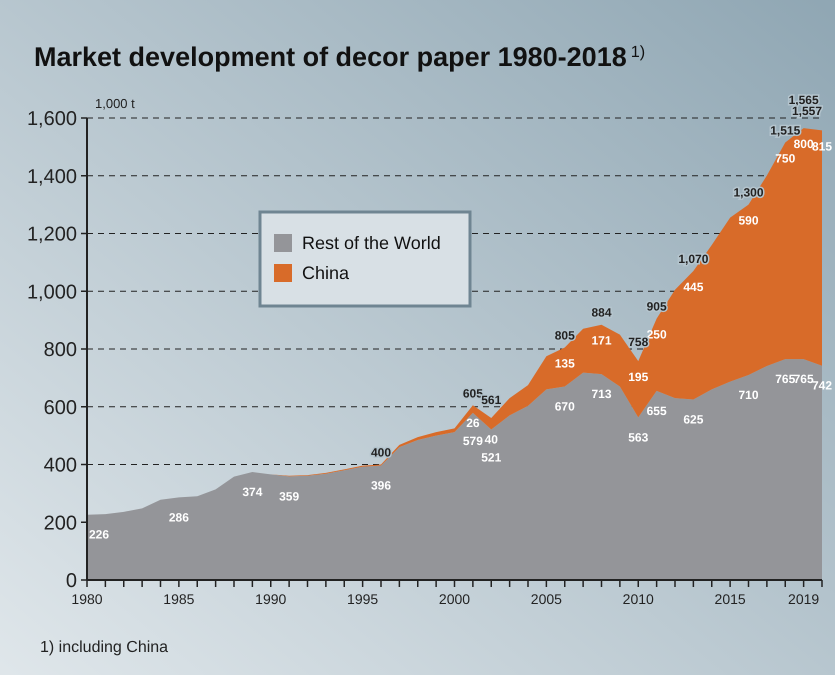 The height and width of the screenshot is (675, 835). I want to click on data-label: 195, so click(638, 377).